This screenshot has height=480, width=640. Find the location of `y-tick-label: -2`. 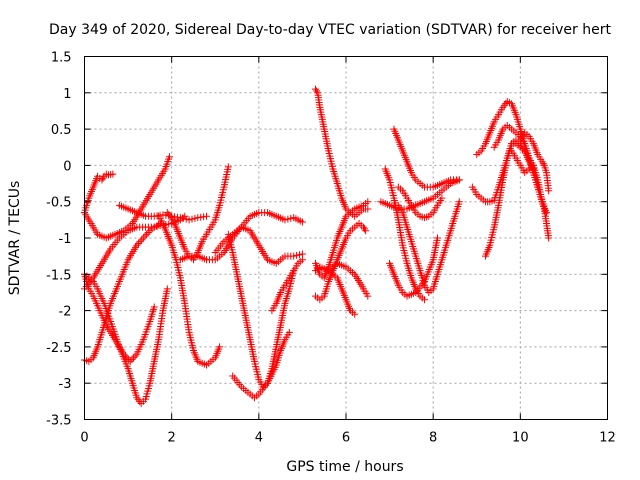

y-tick-label: -2 is located at coordinates (65, 312).